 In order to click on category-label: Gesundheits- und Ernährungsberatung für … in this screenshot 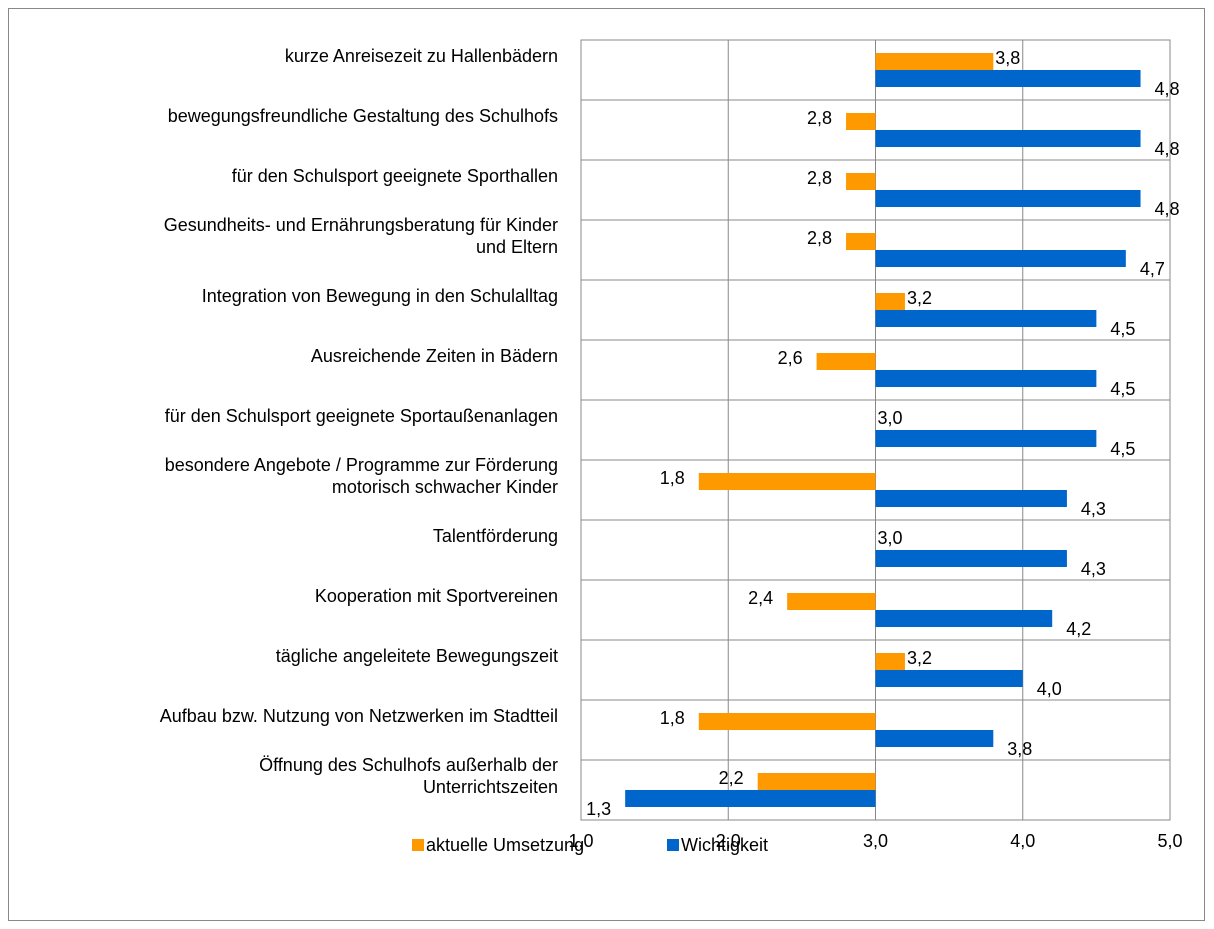, I will do `click(360, 236)`.